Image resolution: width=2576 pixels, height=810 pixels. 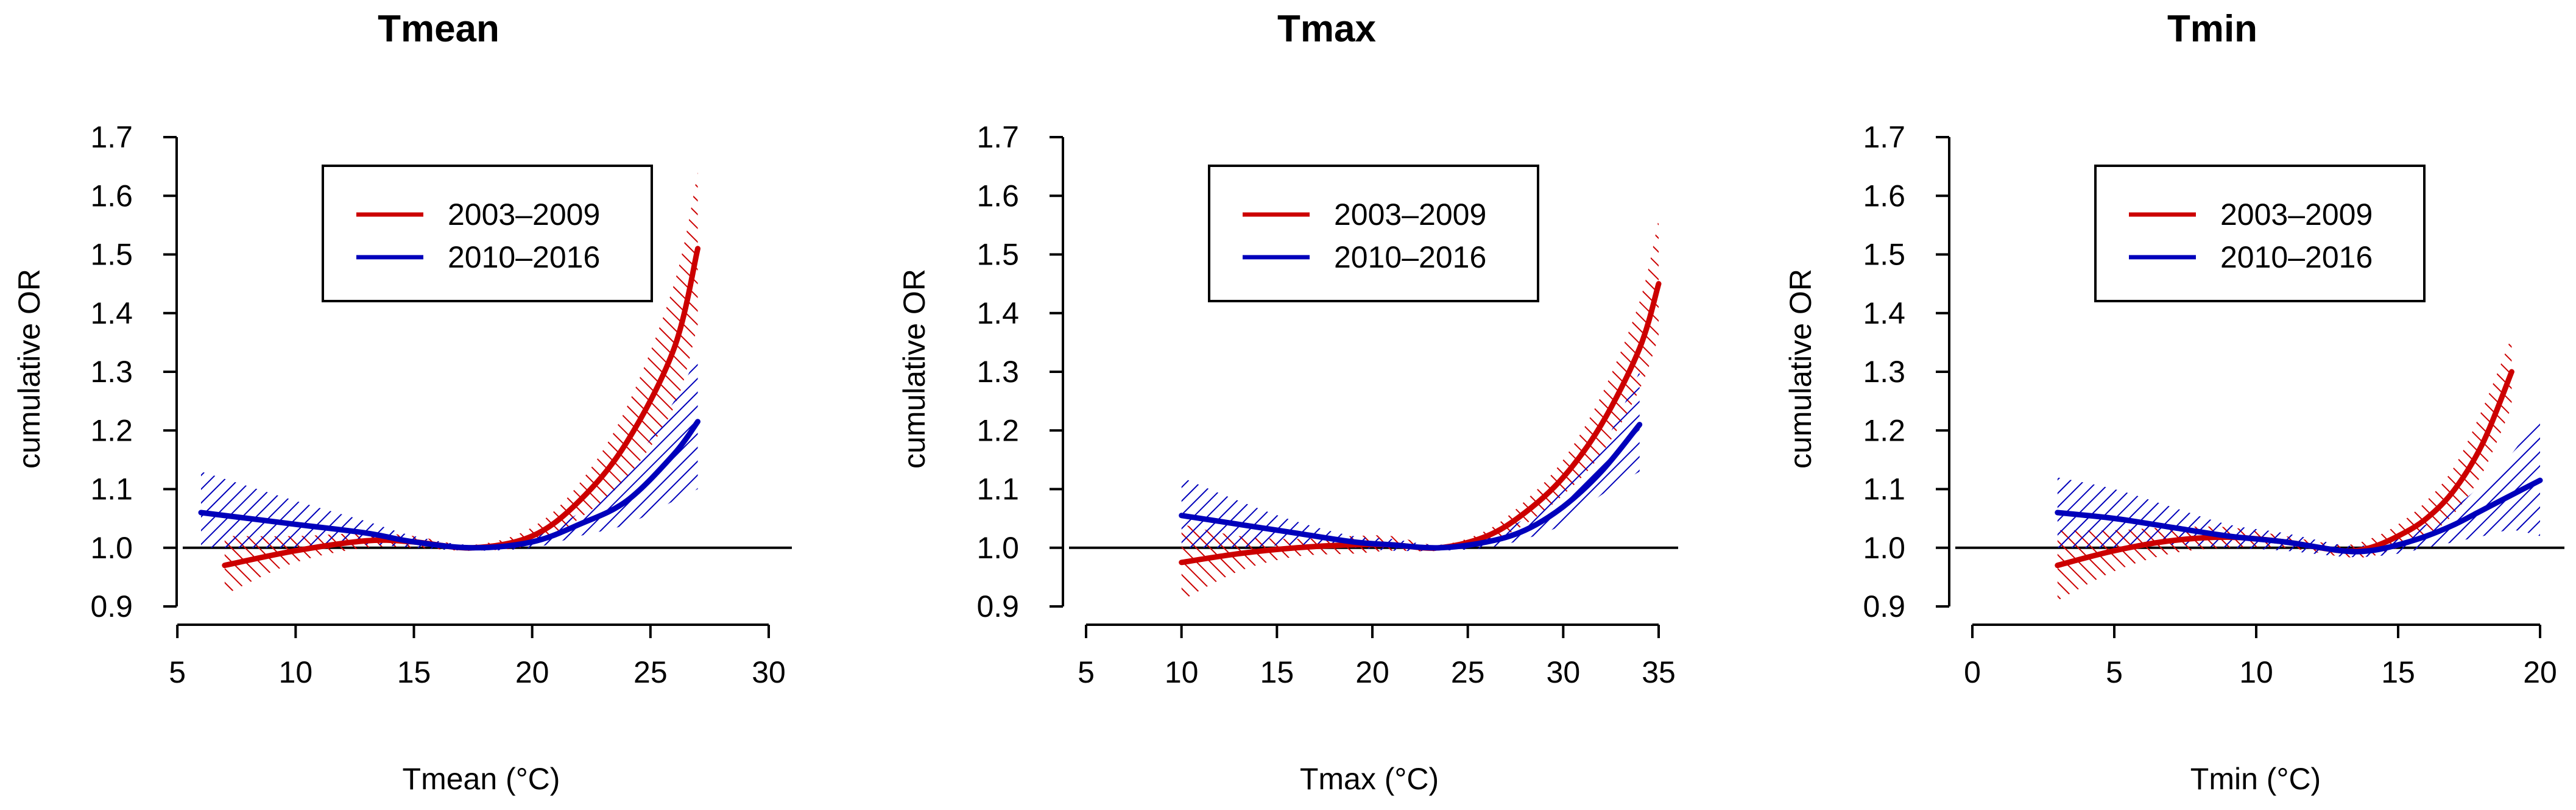 What do you see at coordinates (1369, 779) in the screenshot?
I see `x-axis-label: Tmax (°C)` at bounding box center [1369, 779].